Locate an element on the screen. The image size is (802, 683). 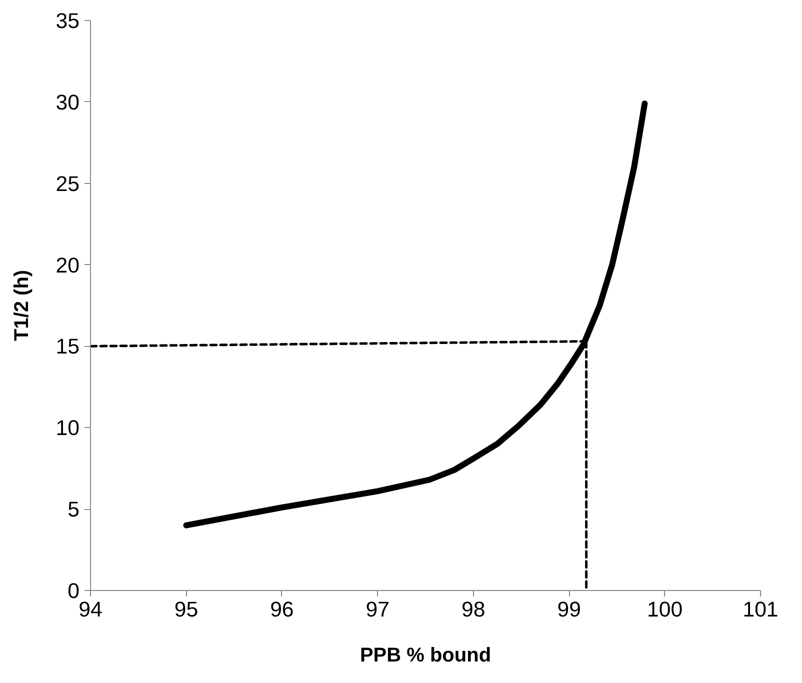
y-tick-label: 30 is located at coordinates (68, 102).